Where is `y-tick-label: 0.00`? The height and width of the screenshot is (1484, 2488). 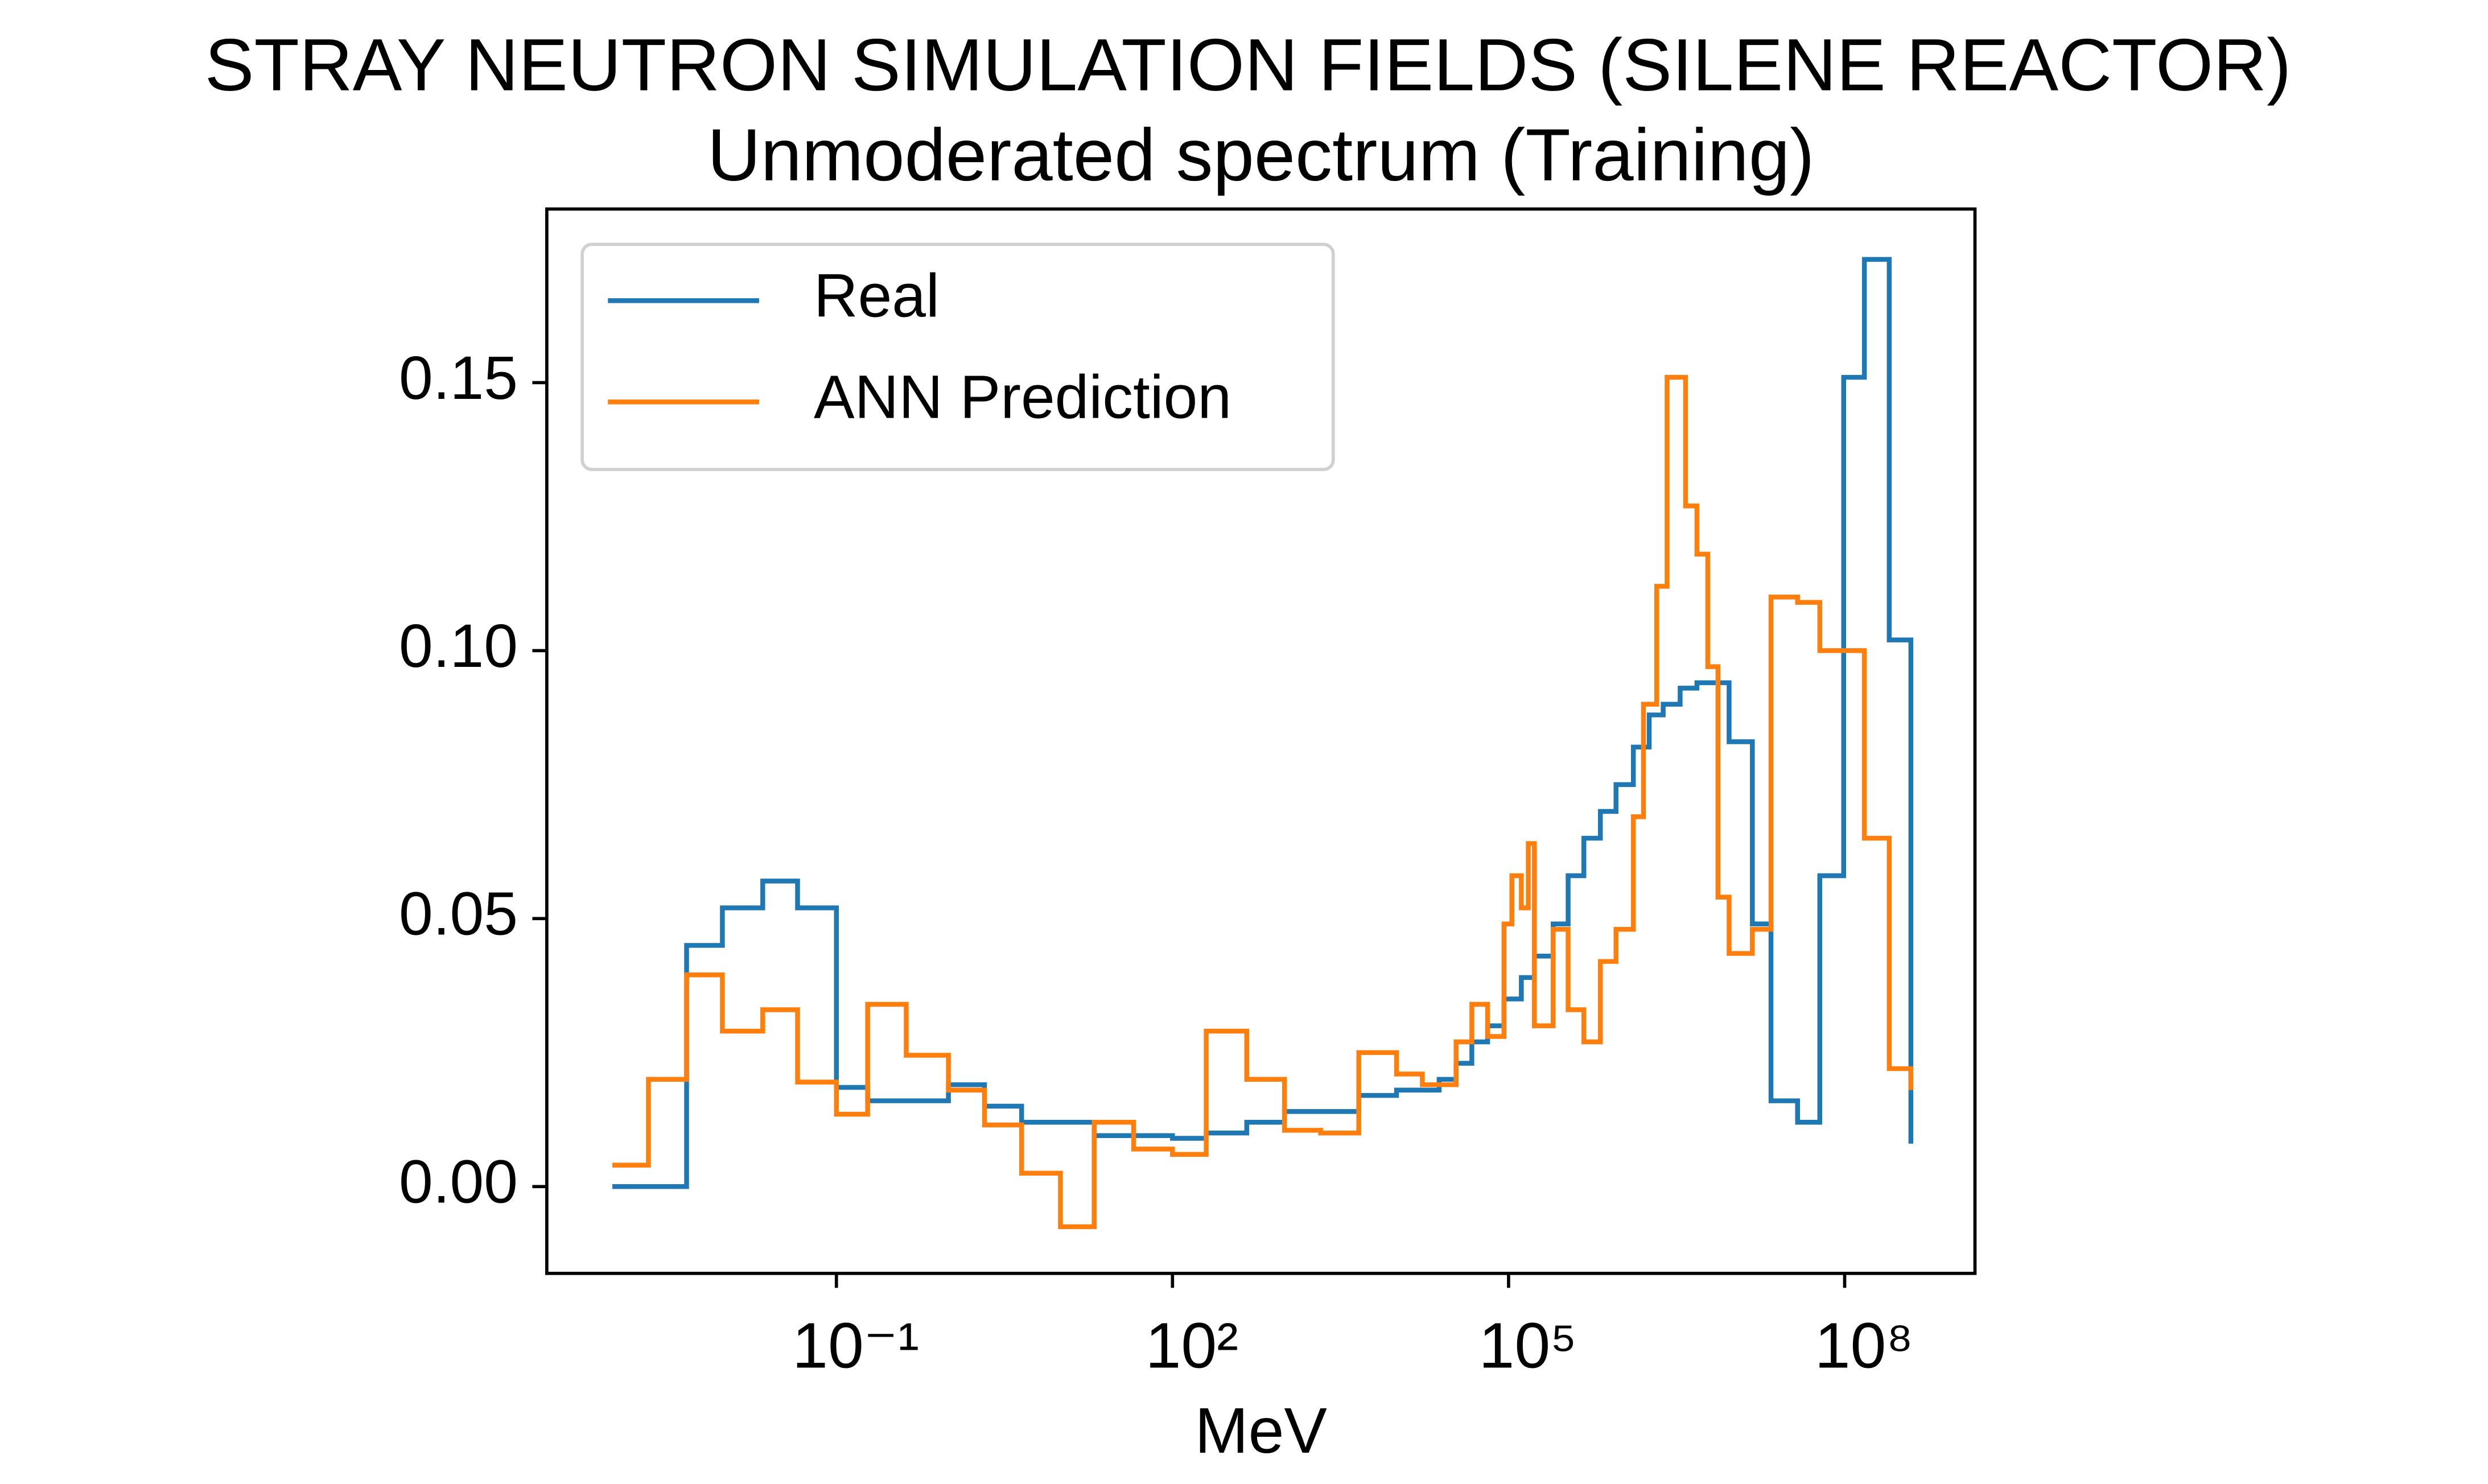 y-tick-label: 0.00 is located at coordinates (459, 1182).